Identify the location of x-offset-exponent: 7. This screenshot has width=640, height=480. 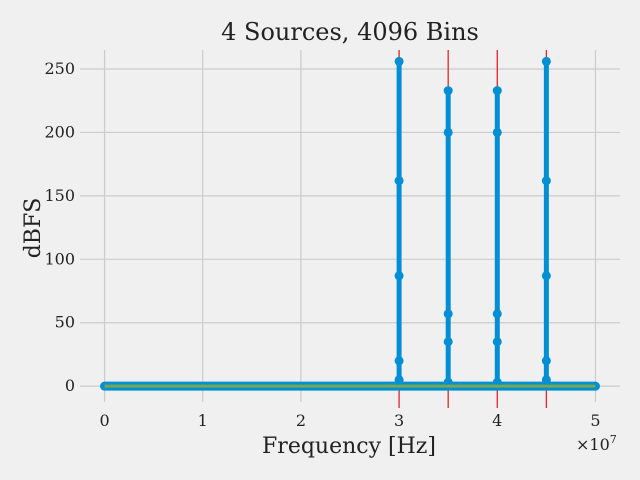
(613, 439).